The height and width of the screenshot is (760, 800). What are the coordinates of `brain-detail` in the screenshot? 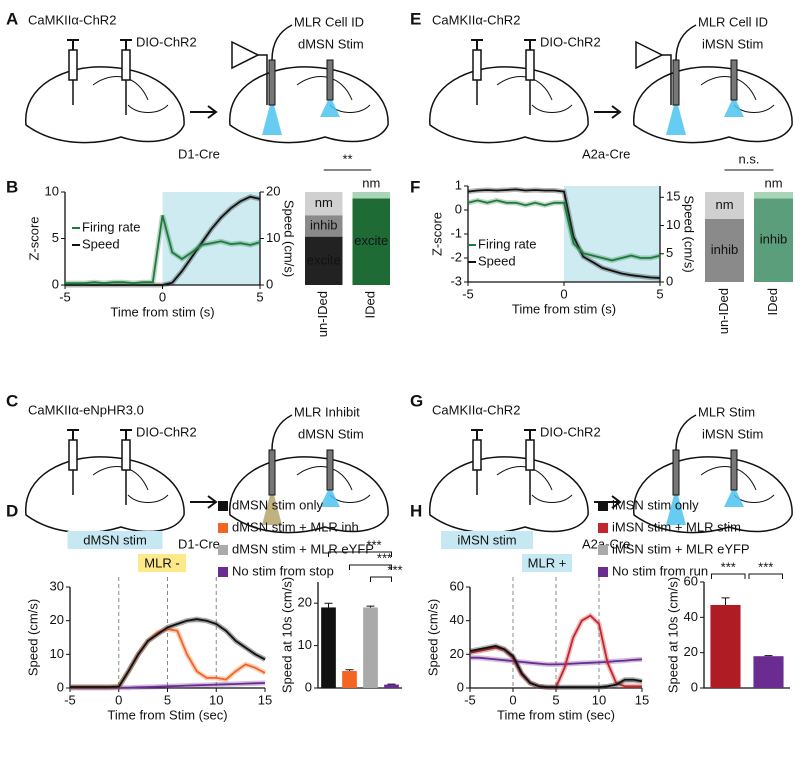 It's located at (130, 94).